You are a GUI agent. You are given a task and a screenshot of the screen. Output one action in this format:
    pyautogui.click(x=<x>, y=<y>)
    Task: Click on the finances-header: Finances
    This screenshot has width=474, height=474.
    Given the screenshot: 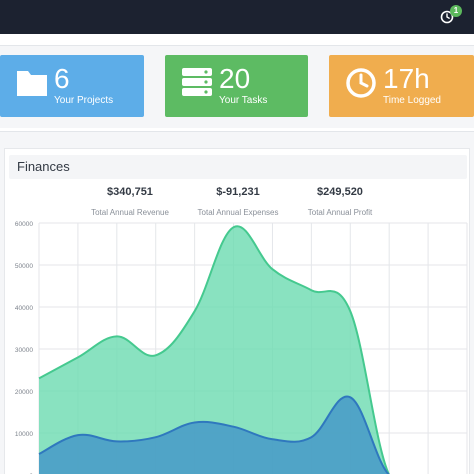 What is the action you would take?
    pyautogui.click(x=238, y=167)
    